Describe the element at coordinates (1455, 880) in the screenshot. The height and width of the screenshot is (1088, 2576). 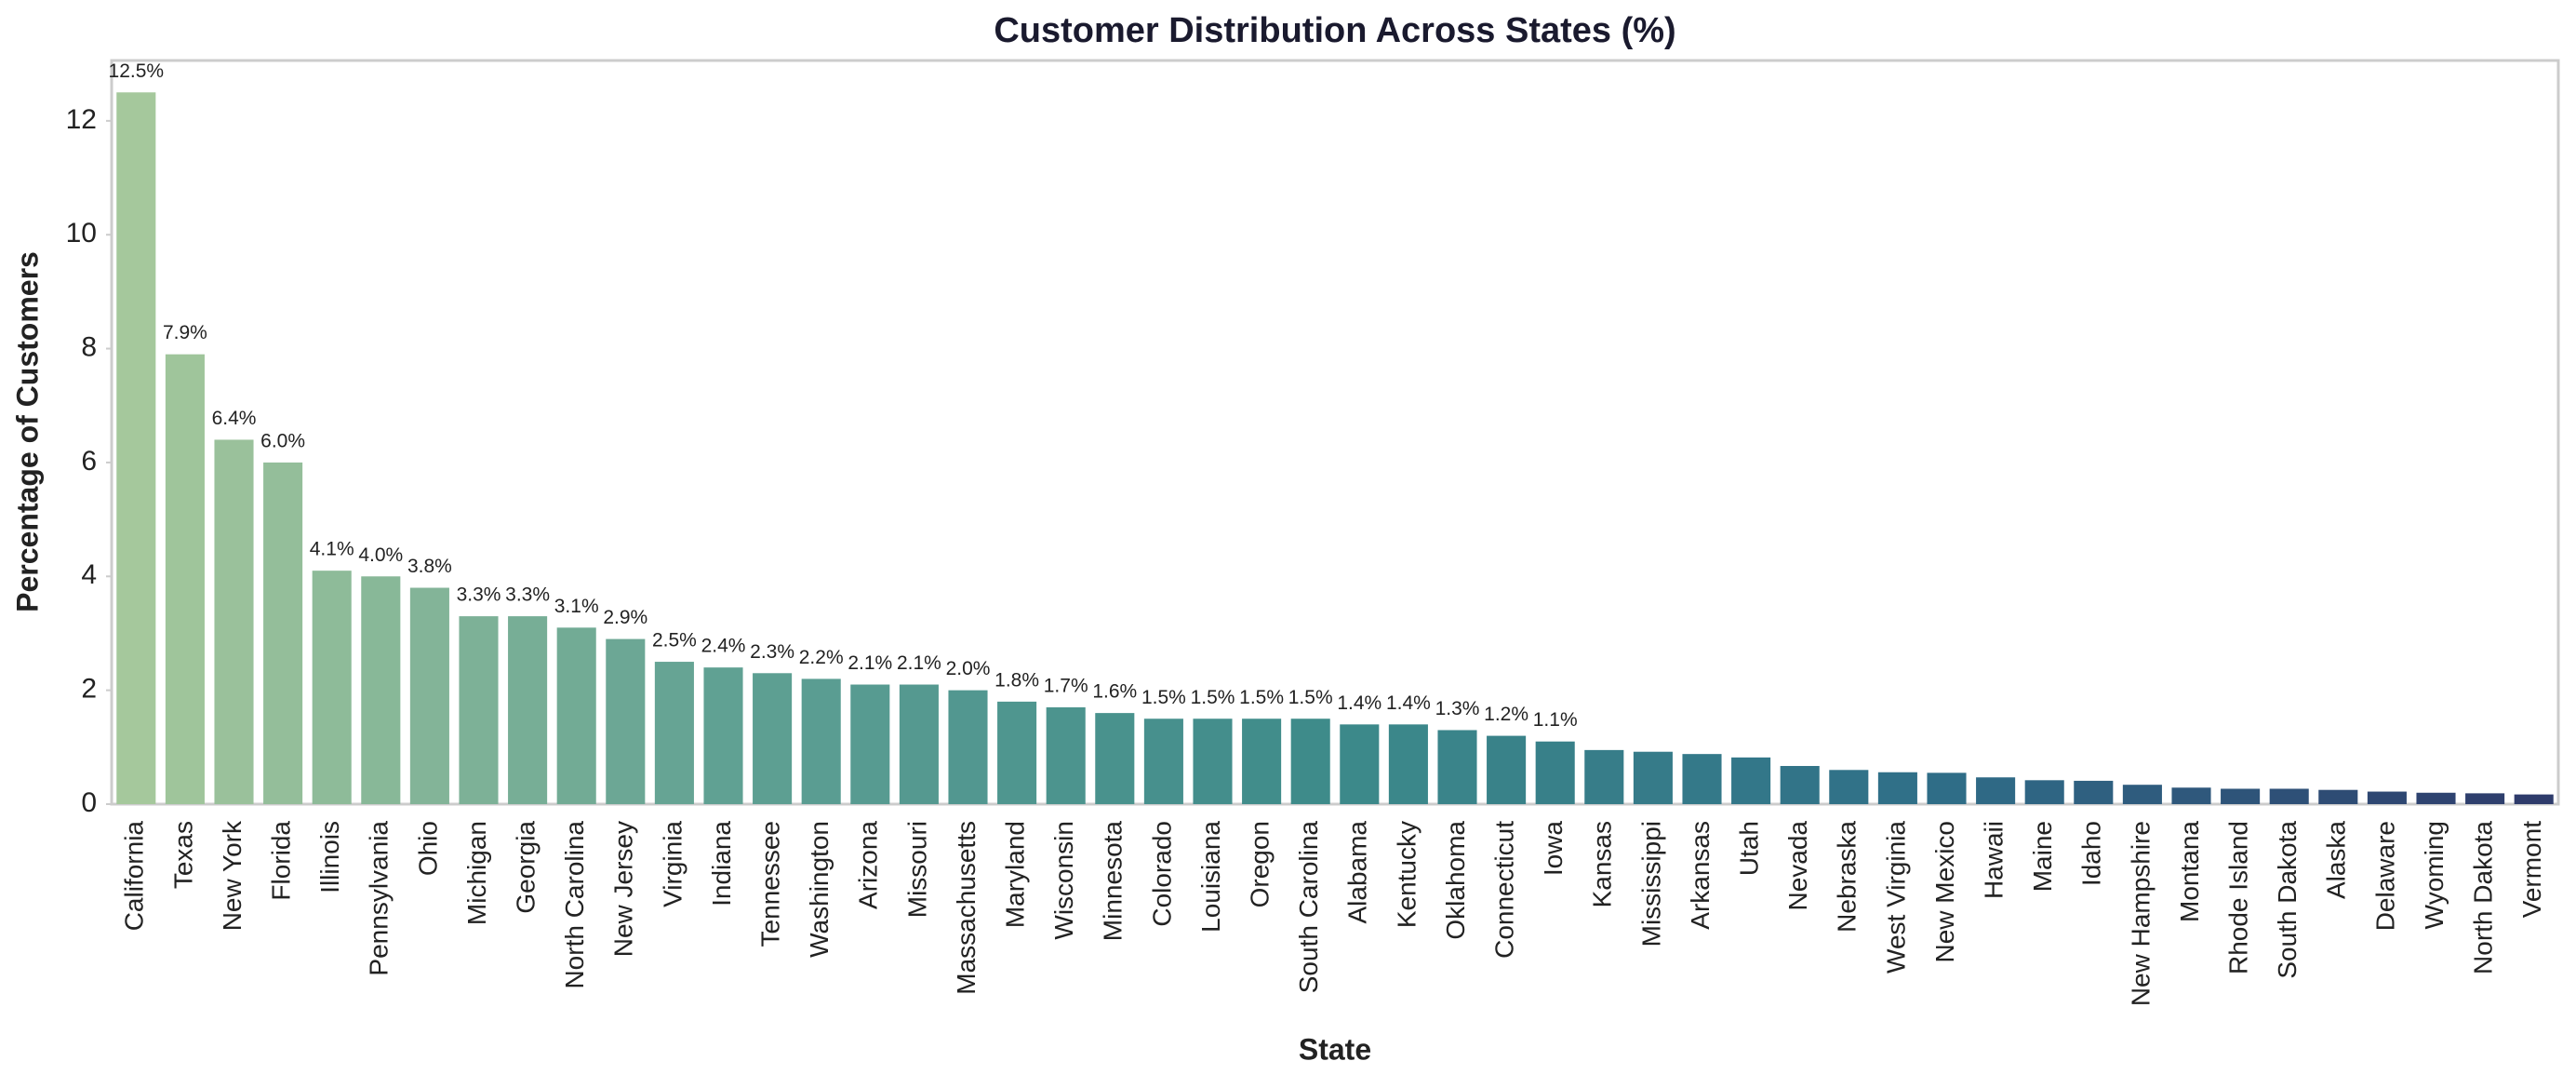
I see `x-tick-label: Oklahoma` at that location.